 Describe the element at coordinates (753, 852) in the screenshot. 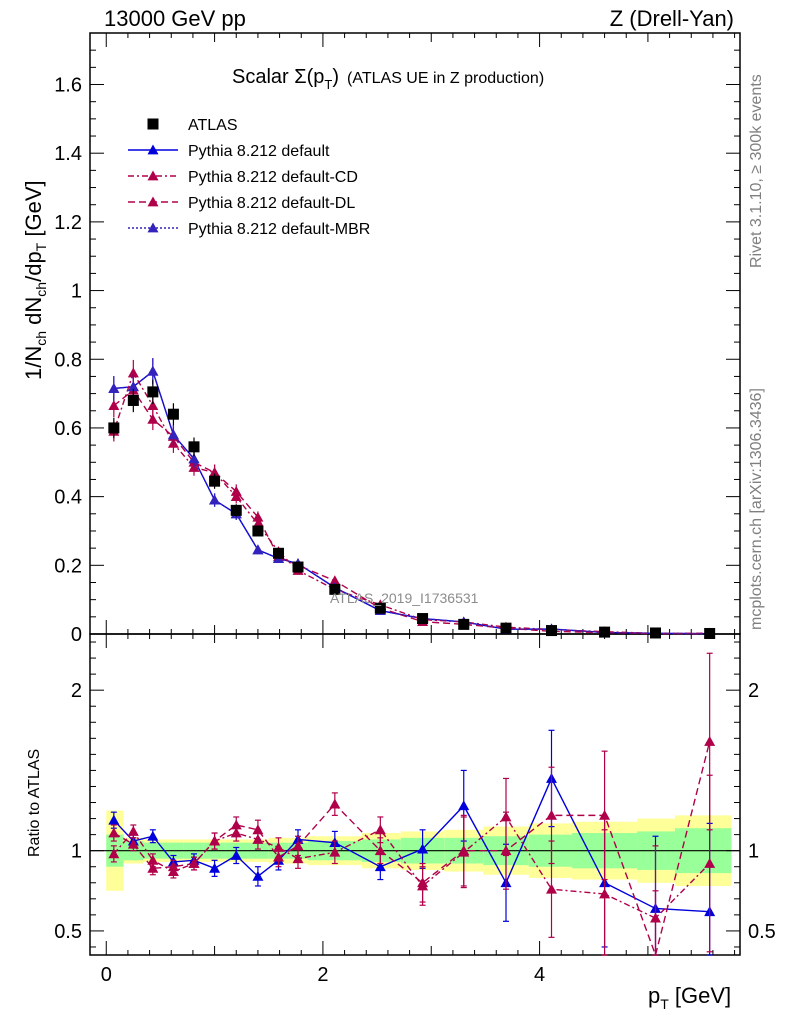

I see `ratio-y-tick-label-right: 1` at that location.